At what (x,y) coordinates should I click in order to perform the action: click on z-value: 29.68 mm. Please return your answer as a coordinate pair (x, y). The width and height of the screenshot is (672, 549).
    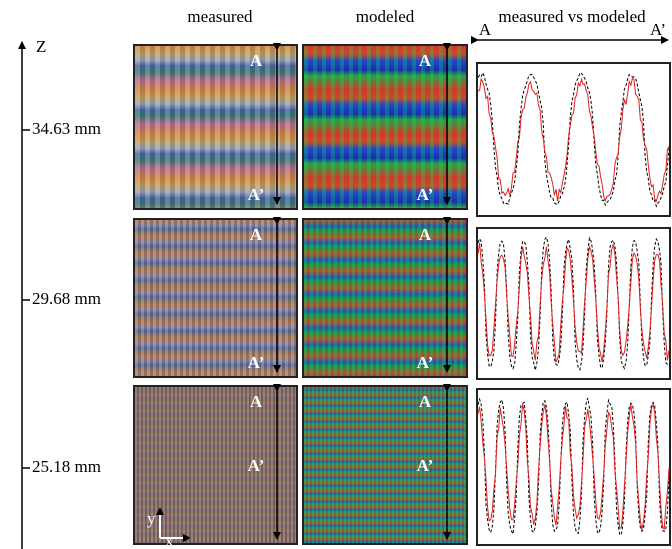
    Looking at the image, I should click on (66, 298).